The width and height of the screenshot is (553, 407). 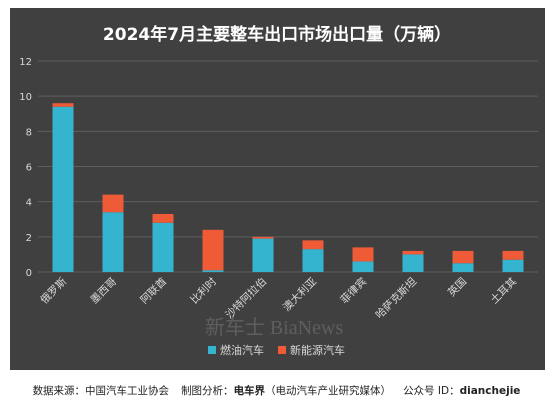 I want to click on data-source-text: 数据来源：中国汽车工业协会, so click(x=101, y=390).